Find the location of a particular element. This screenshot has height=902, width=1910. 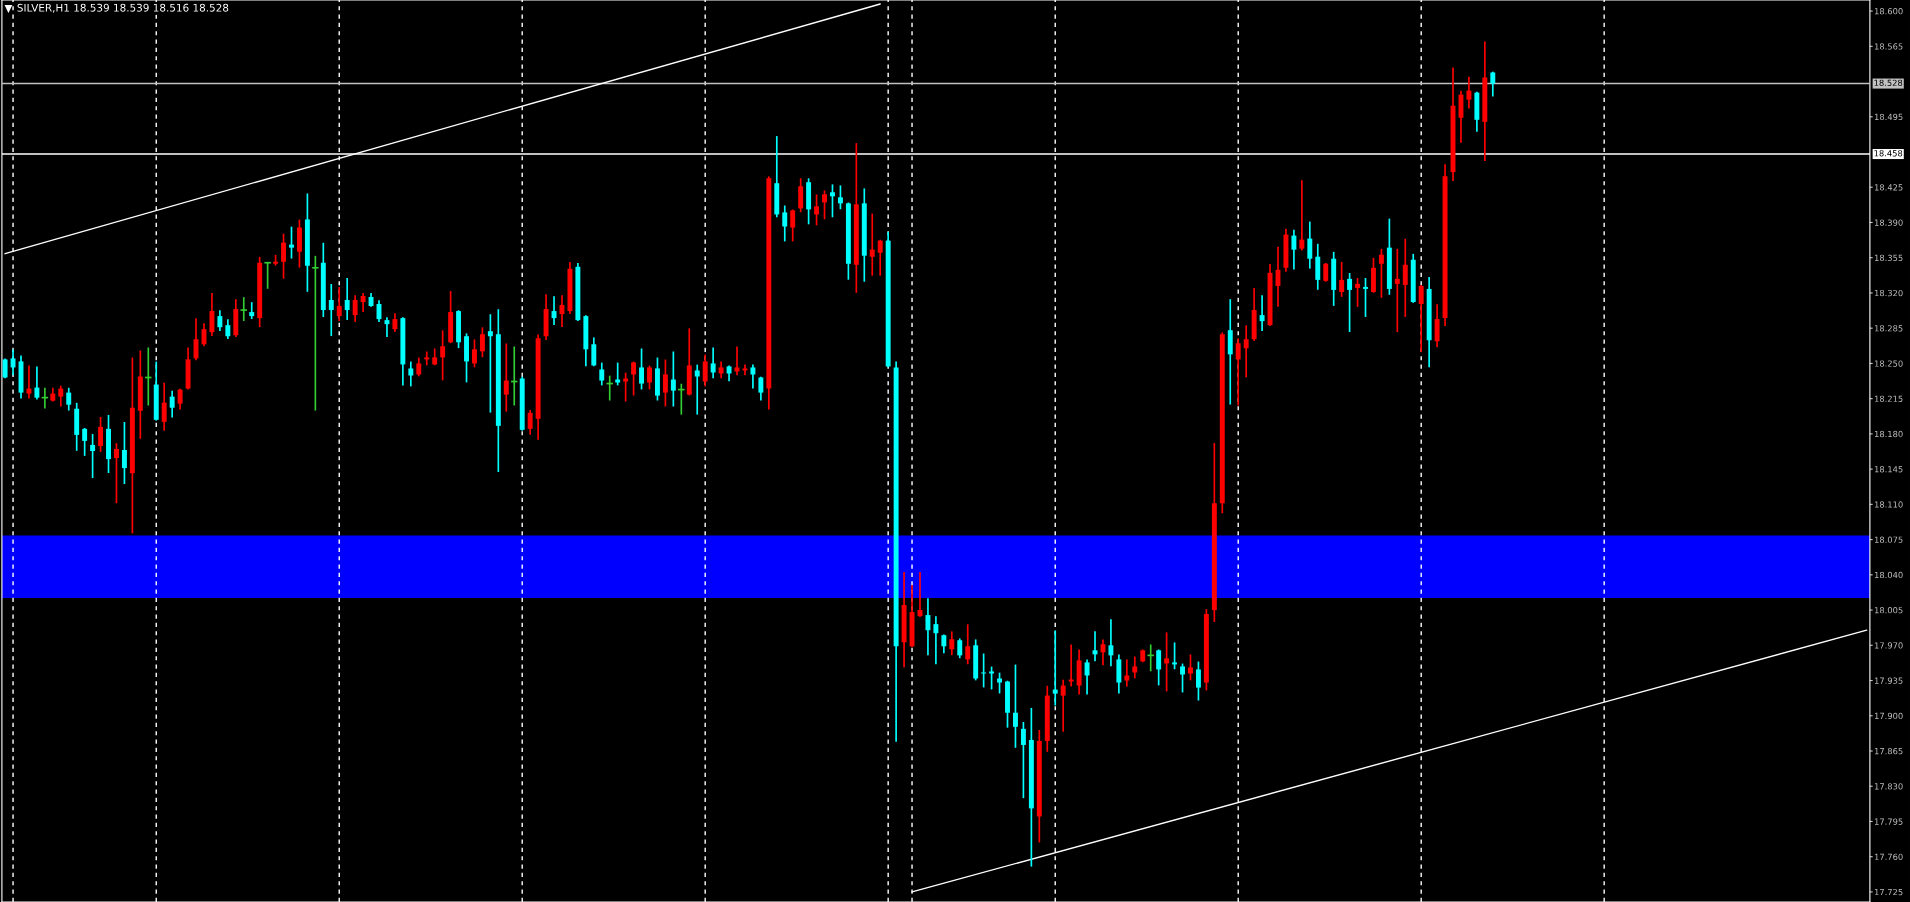

ref-line-label: 18.528 is located at coordinates (1888, 82).